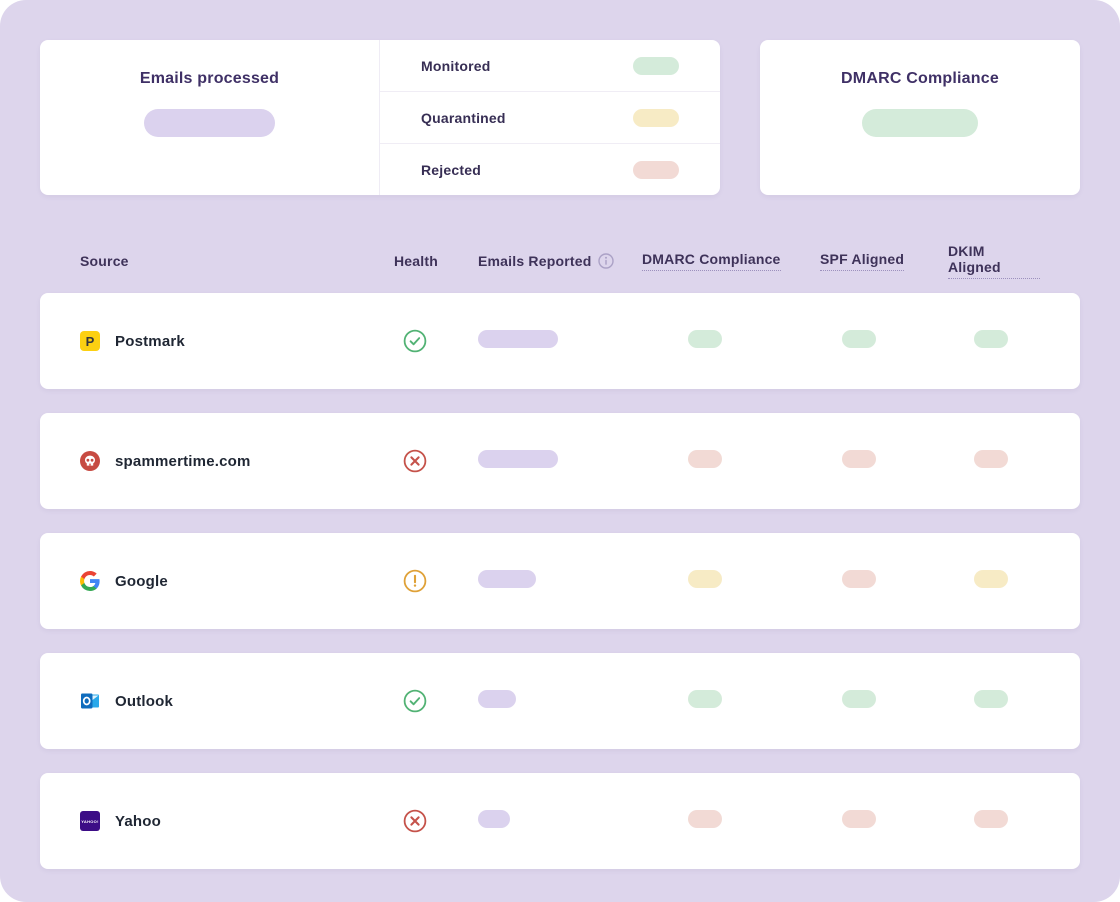 The width and height of the screenshot is (1120, 902). Describe the element at coordinates (90, 701) in the screenshot. I see `outlook-icon` at that location.